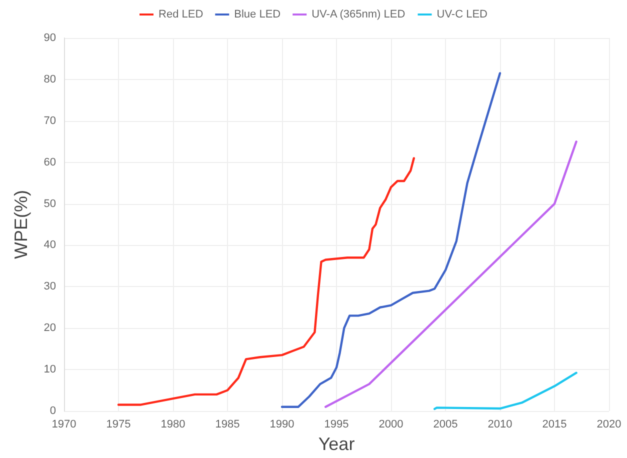  Describe the element at coordinates (609, 424) in the screenshot. I see `x-tick-label: 2020` at that location.